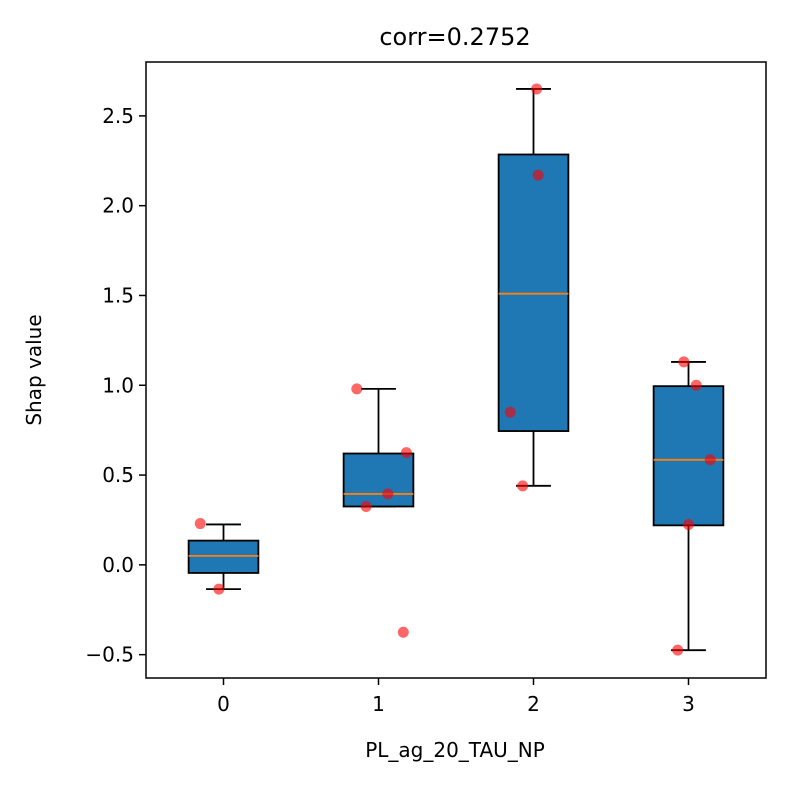 This screenshot has width=786, height=785. What do you see at coordinates (378, 704) in the screenshot?
I see `x-tick-label: 1` at bounding box center [378, 704].